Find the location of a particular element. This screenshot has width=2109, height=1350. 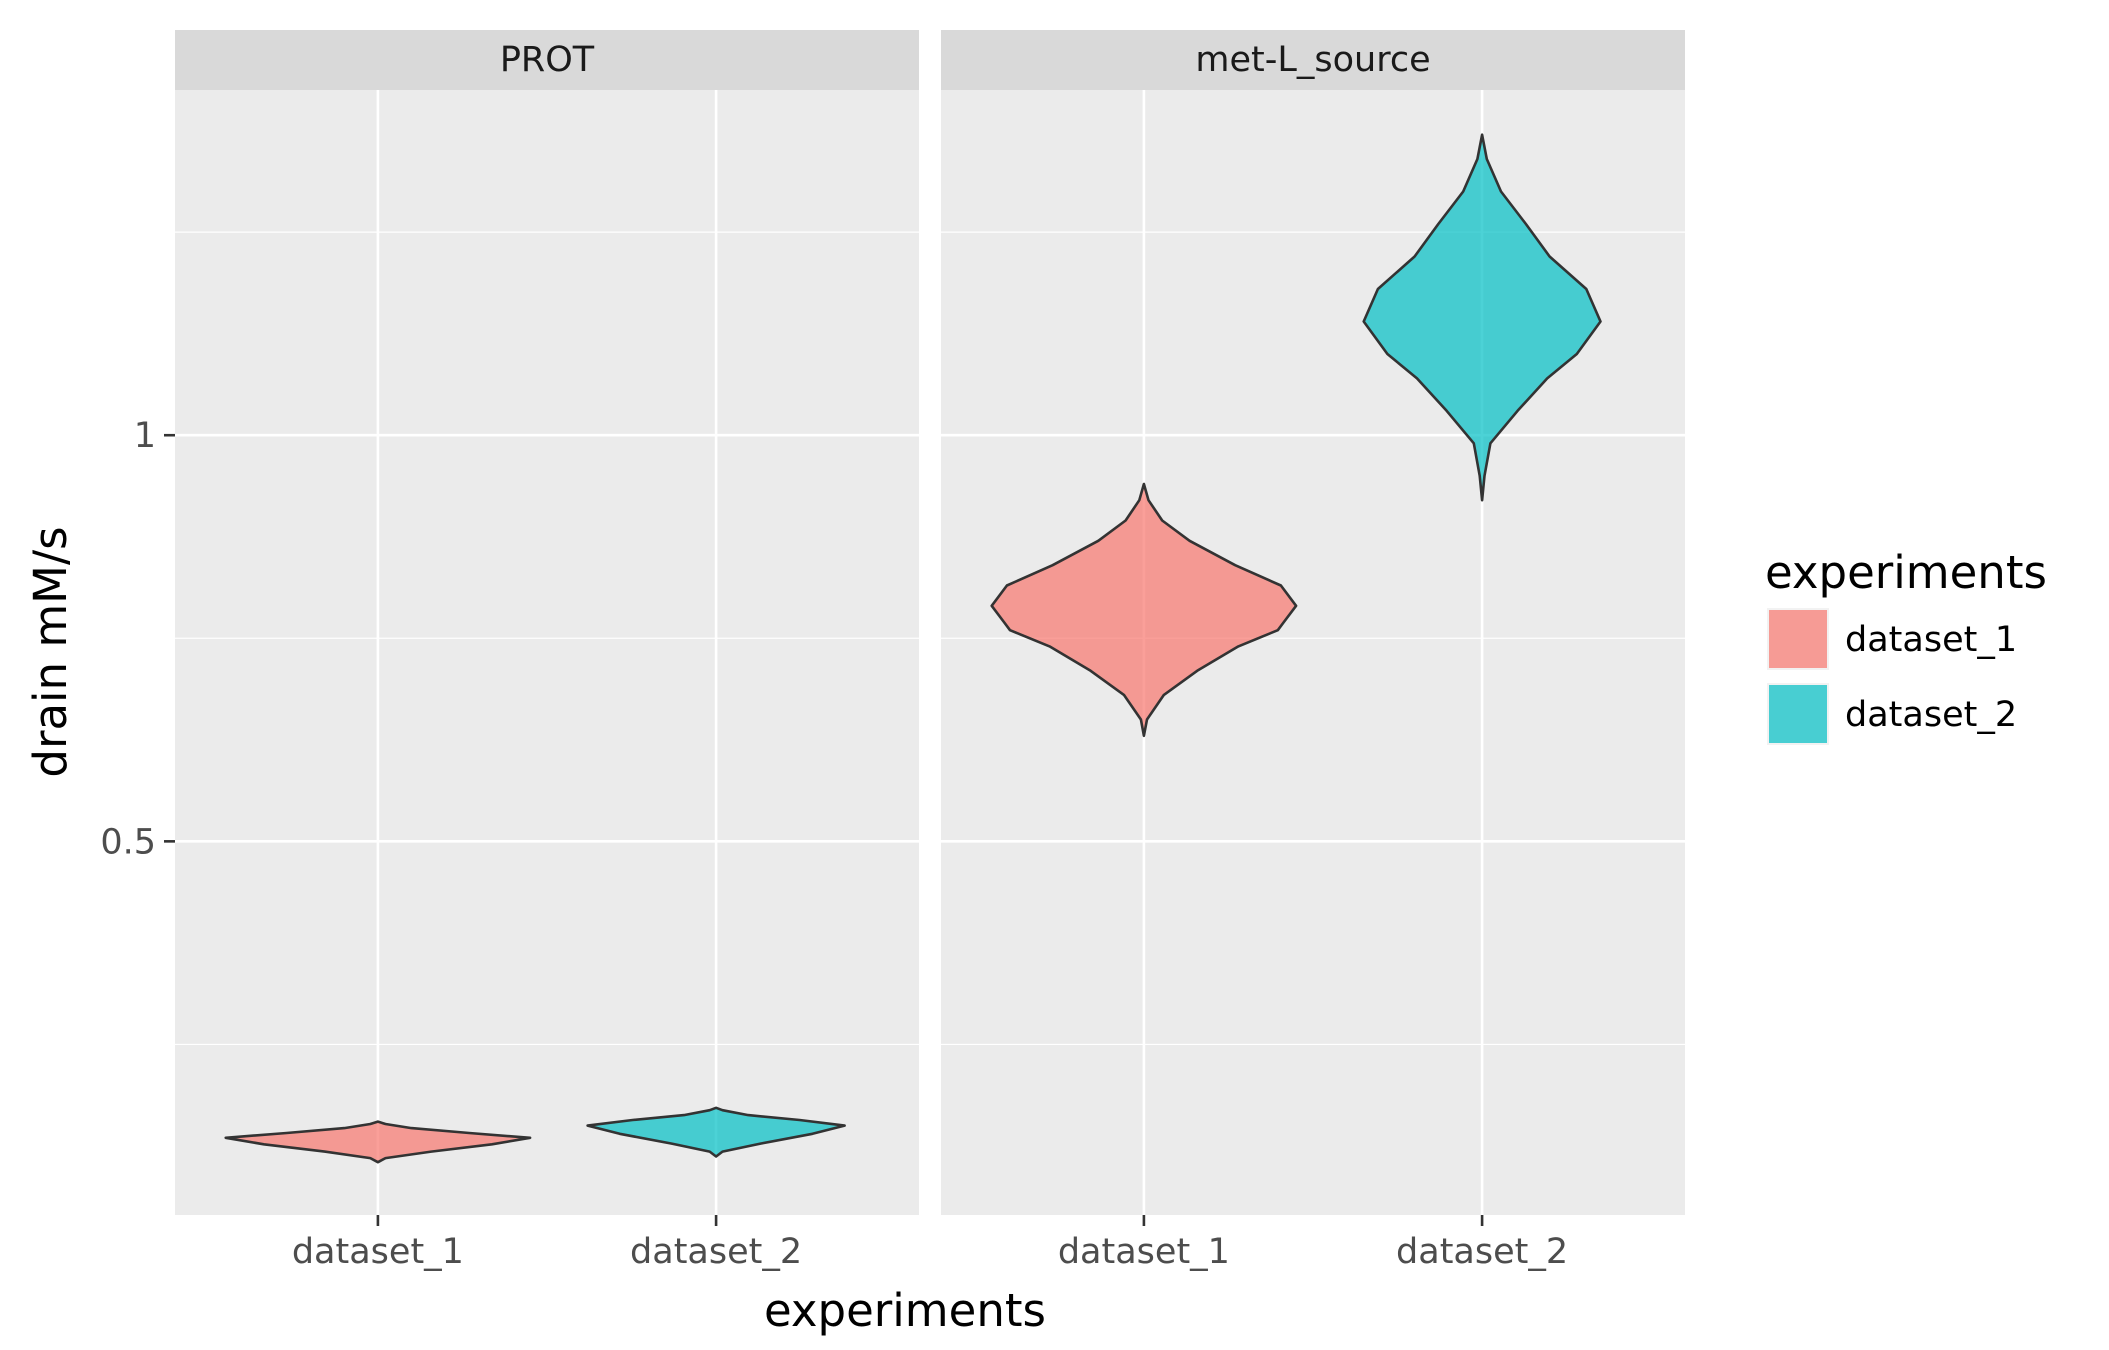

legend: experiments dataset_1 dataset_2 is located at coordinates (1906, 645).